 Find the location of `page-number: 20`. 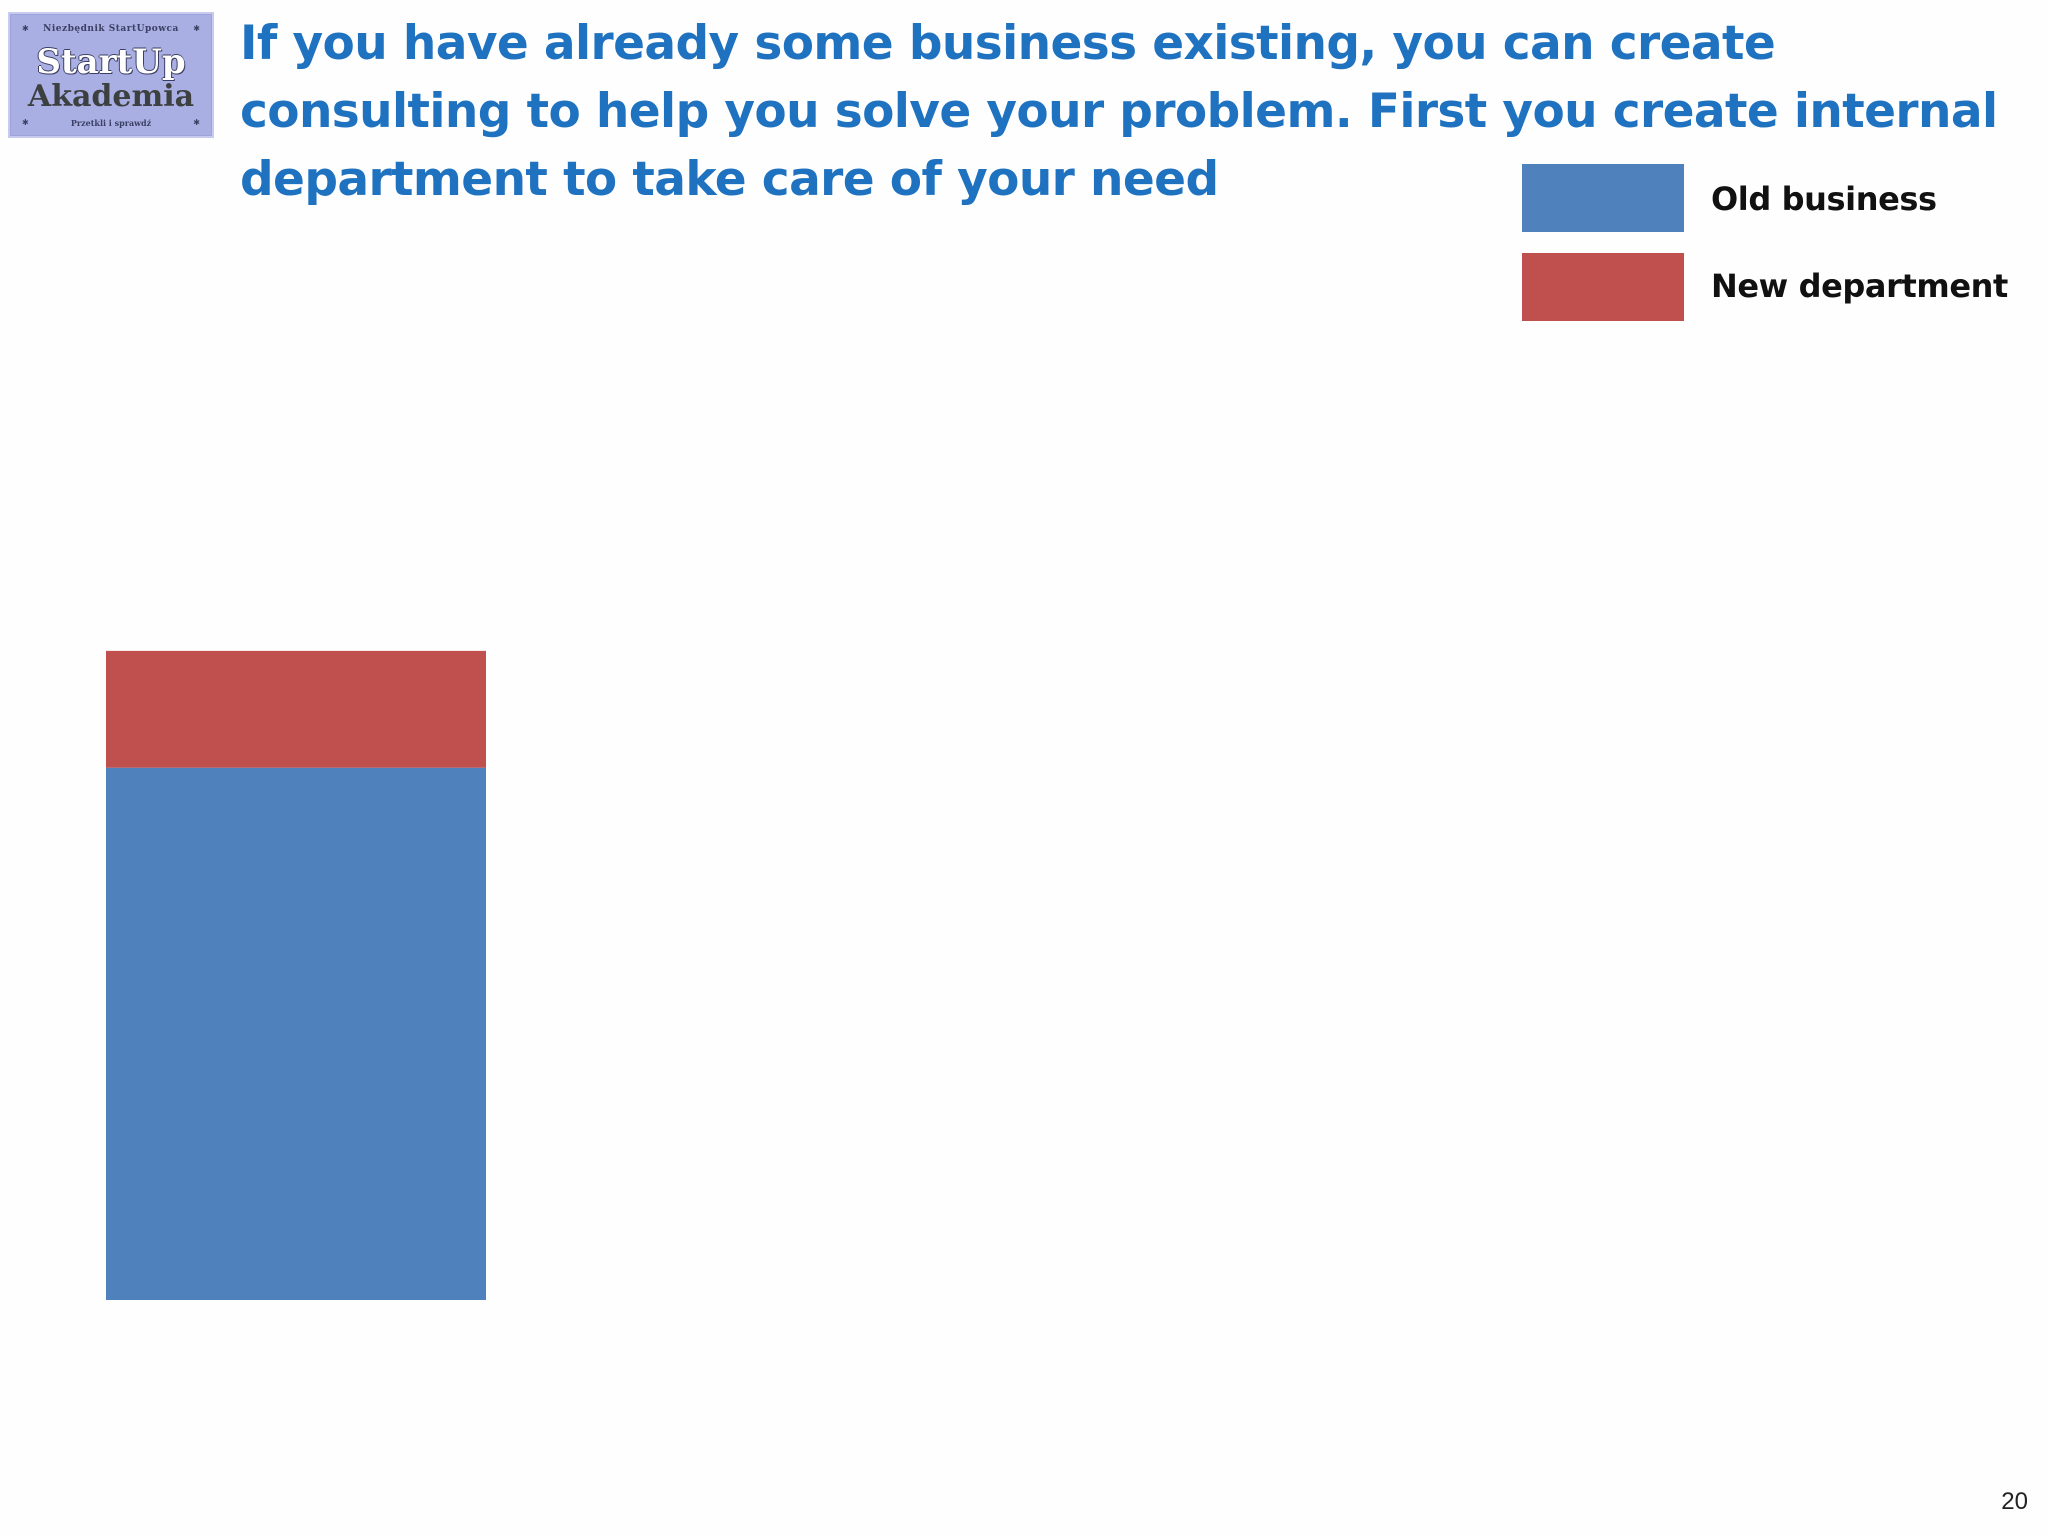

page-number: 20 is located at coordinates (2014, 1502).